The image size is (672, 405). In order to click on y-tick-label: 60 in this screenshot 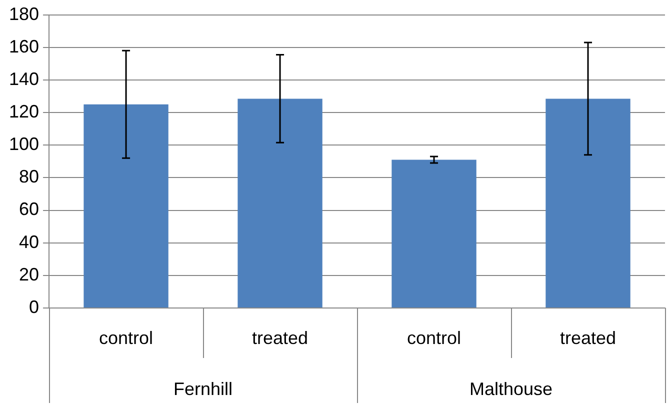, I will do `click(29, 209)`.